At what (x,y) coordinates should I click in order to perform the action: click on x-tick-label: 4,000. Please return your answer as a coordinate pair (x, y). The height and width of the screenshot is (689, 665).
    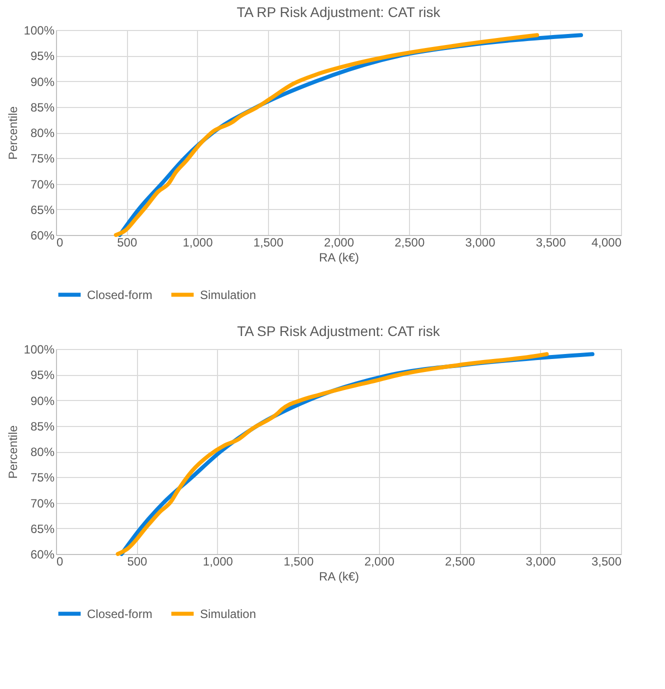
    Looking at the image, I should click on (606, 243).